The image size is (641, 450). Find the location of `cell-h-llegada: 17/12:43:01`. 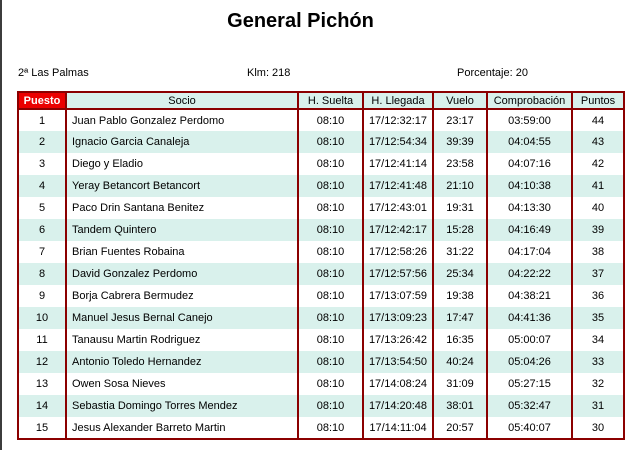

cell-h-llegada: 17/12:43:01 is located at coordinates (398, 208).